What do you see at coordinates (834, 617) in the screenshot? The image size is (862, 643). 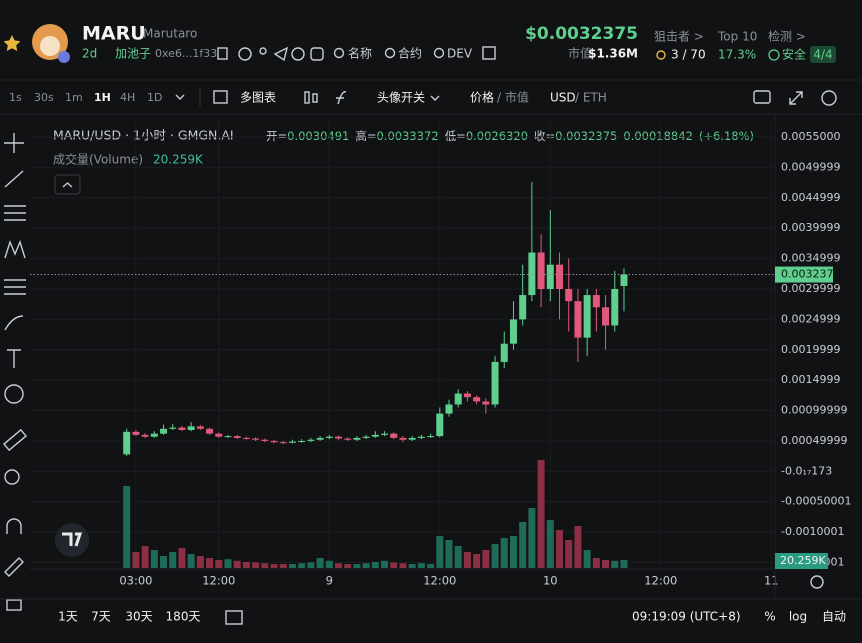 I see `auto-toggle: 自动` at bounding box center [834, 617].